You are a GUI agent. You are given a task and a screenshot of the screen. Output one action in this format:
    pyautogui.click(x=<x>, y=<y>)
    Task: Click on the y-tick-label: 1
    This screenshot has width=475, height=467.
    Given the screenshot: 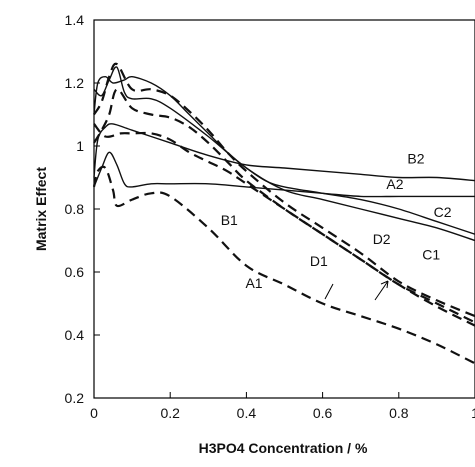 What is the action you would take?
    pyautogui.click(x=80, y=146)
    